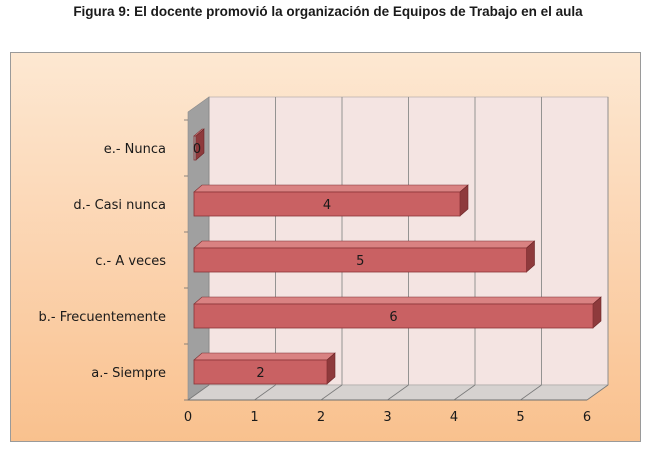  I want to click on category-label: c.- A veces, so click(130, 261).